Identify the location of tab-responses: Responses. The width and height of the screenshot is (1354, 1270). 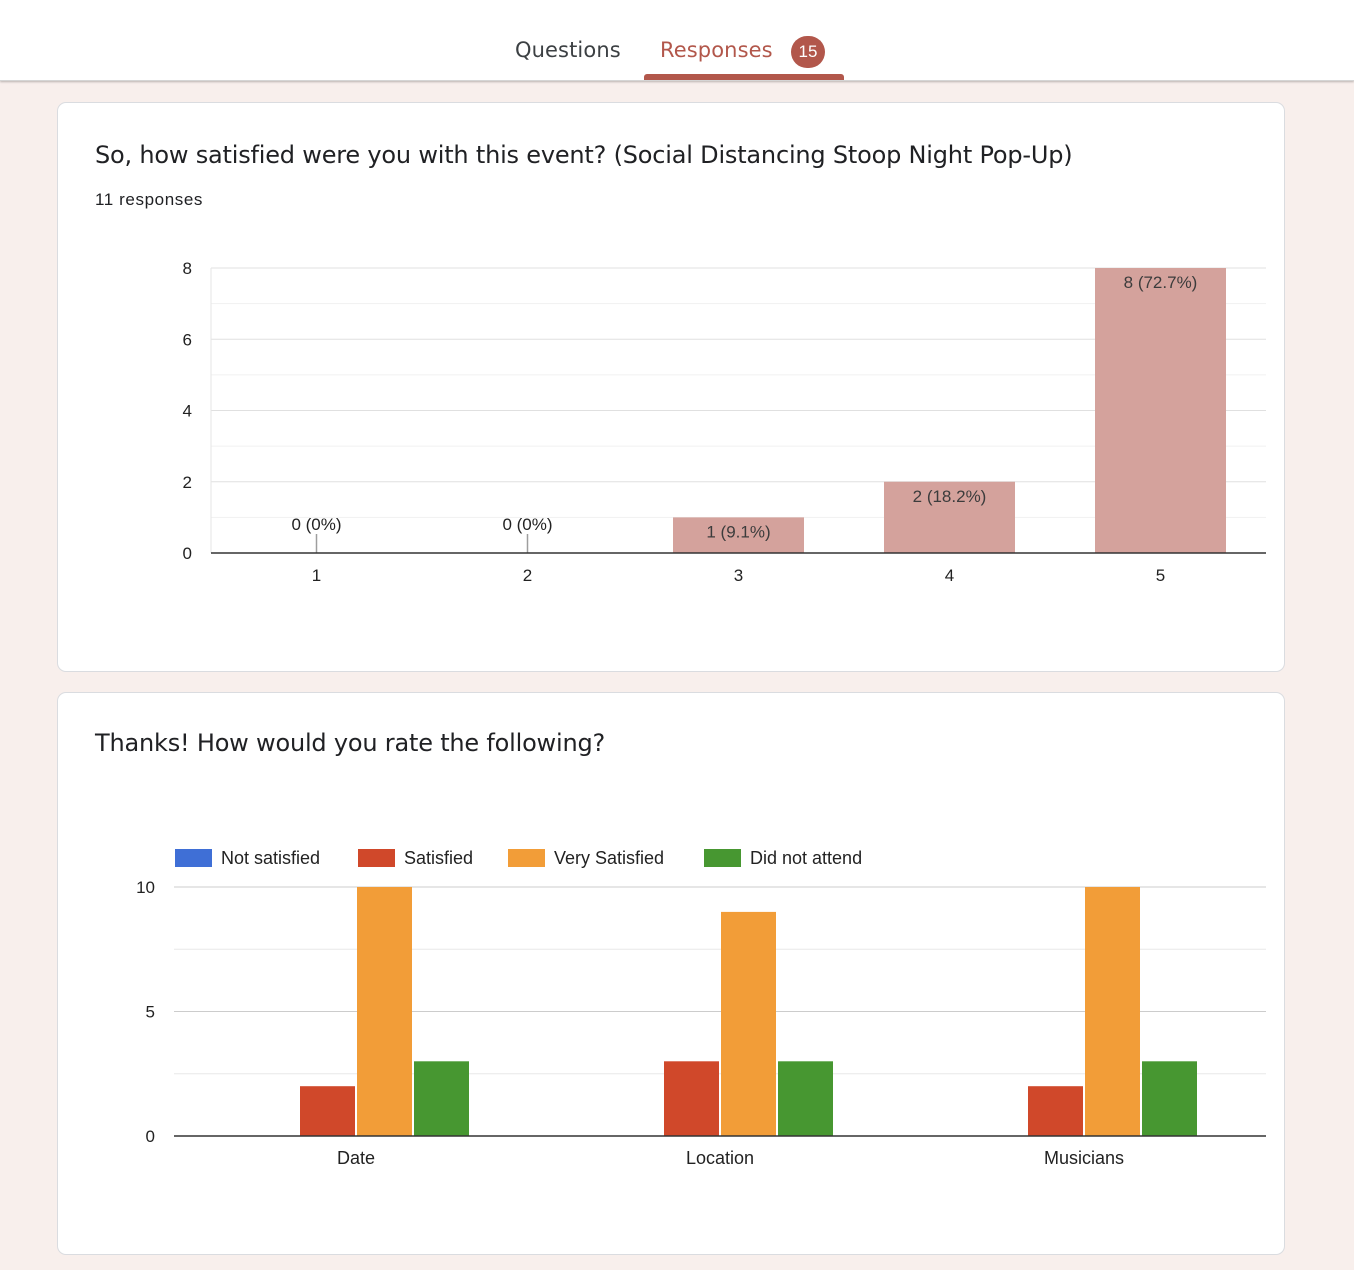
(716, 50).